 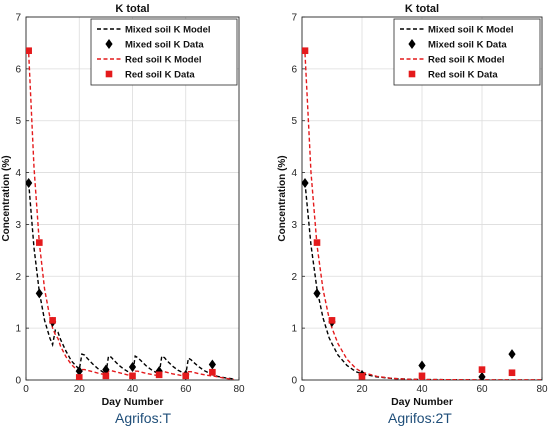 I want to click on chart-caption-right: Agrifos:2T, so click(x=420, y=418).